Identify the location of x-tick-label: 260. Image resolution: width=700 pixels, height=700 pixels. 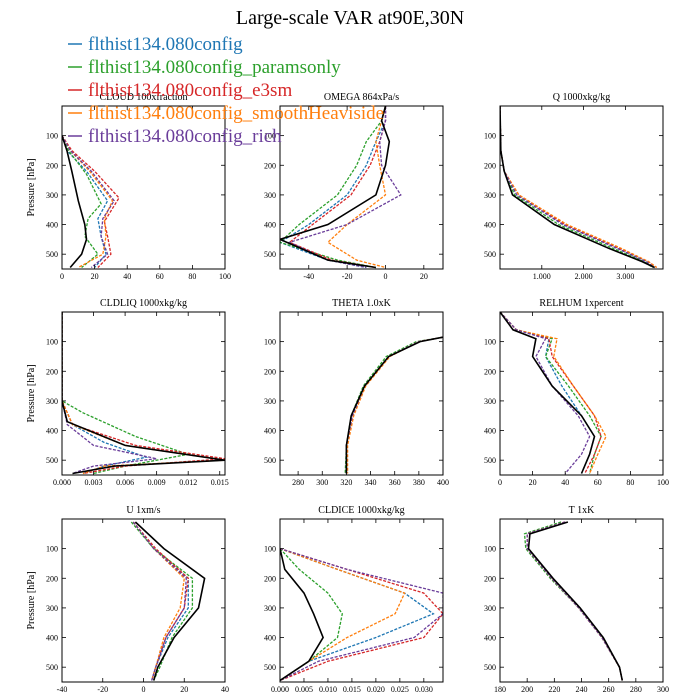
(609, 689).